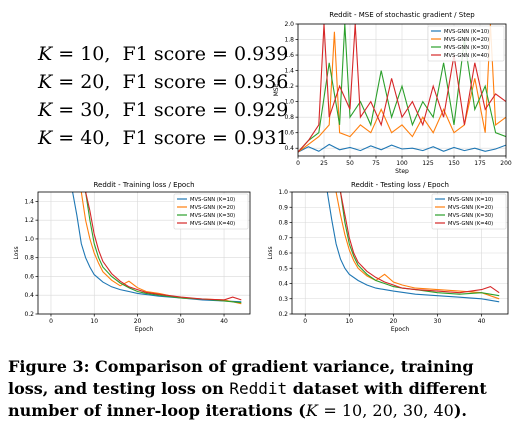 This screenshot has height=440, width=516. What do you see at coordinates (224, 321) in the screenshot?
I see `x-tick-label: 40` at bounding box center [224, 321].